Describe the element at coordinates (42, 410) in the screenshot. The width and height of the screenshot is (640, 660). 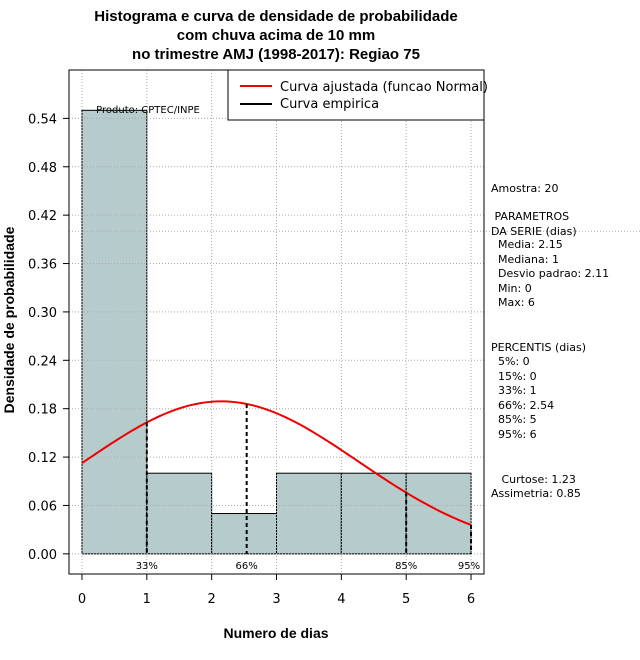
I see `y-tick-label-3: 0.18` at that location.